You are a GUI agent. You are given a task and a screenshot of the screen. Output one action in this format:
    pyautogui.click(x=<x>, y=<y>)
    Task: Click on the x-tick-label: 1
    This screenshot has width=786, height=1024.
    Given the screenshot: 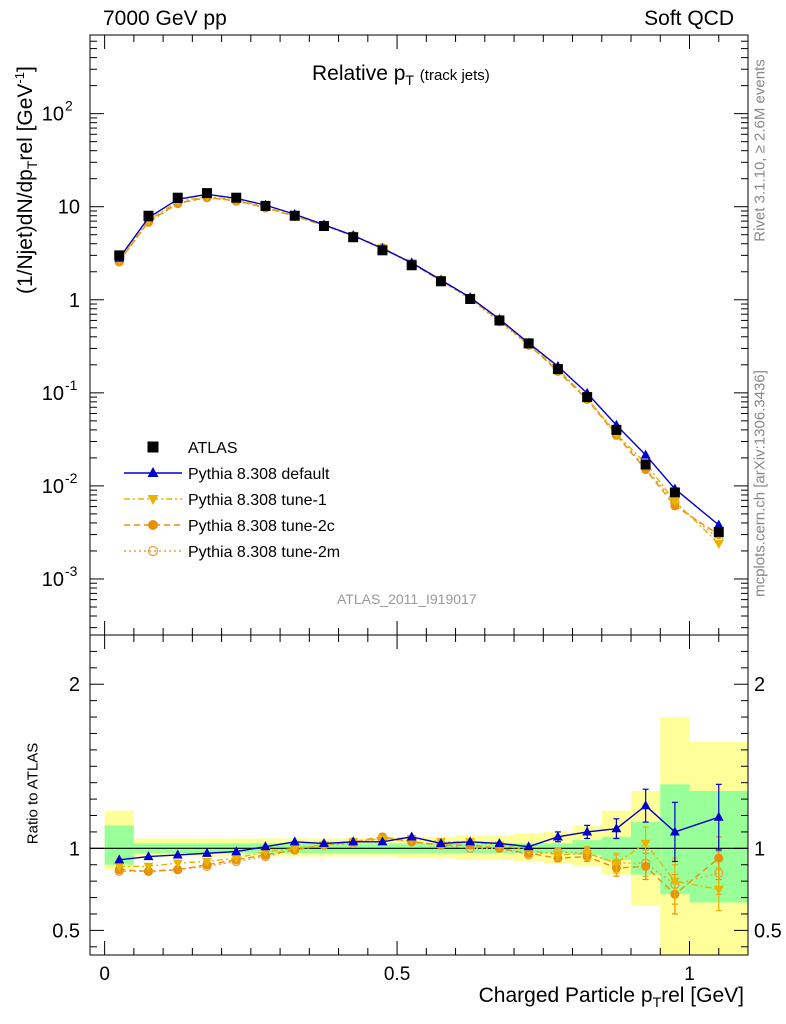 What is the action you would take?
    pyautogui.click(x=689, y=974)
    